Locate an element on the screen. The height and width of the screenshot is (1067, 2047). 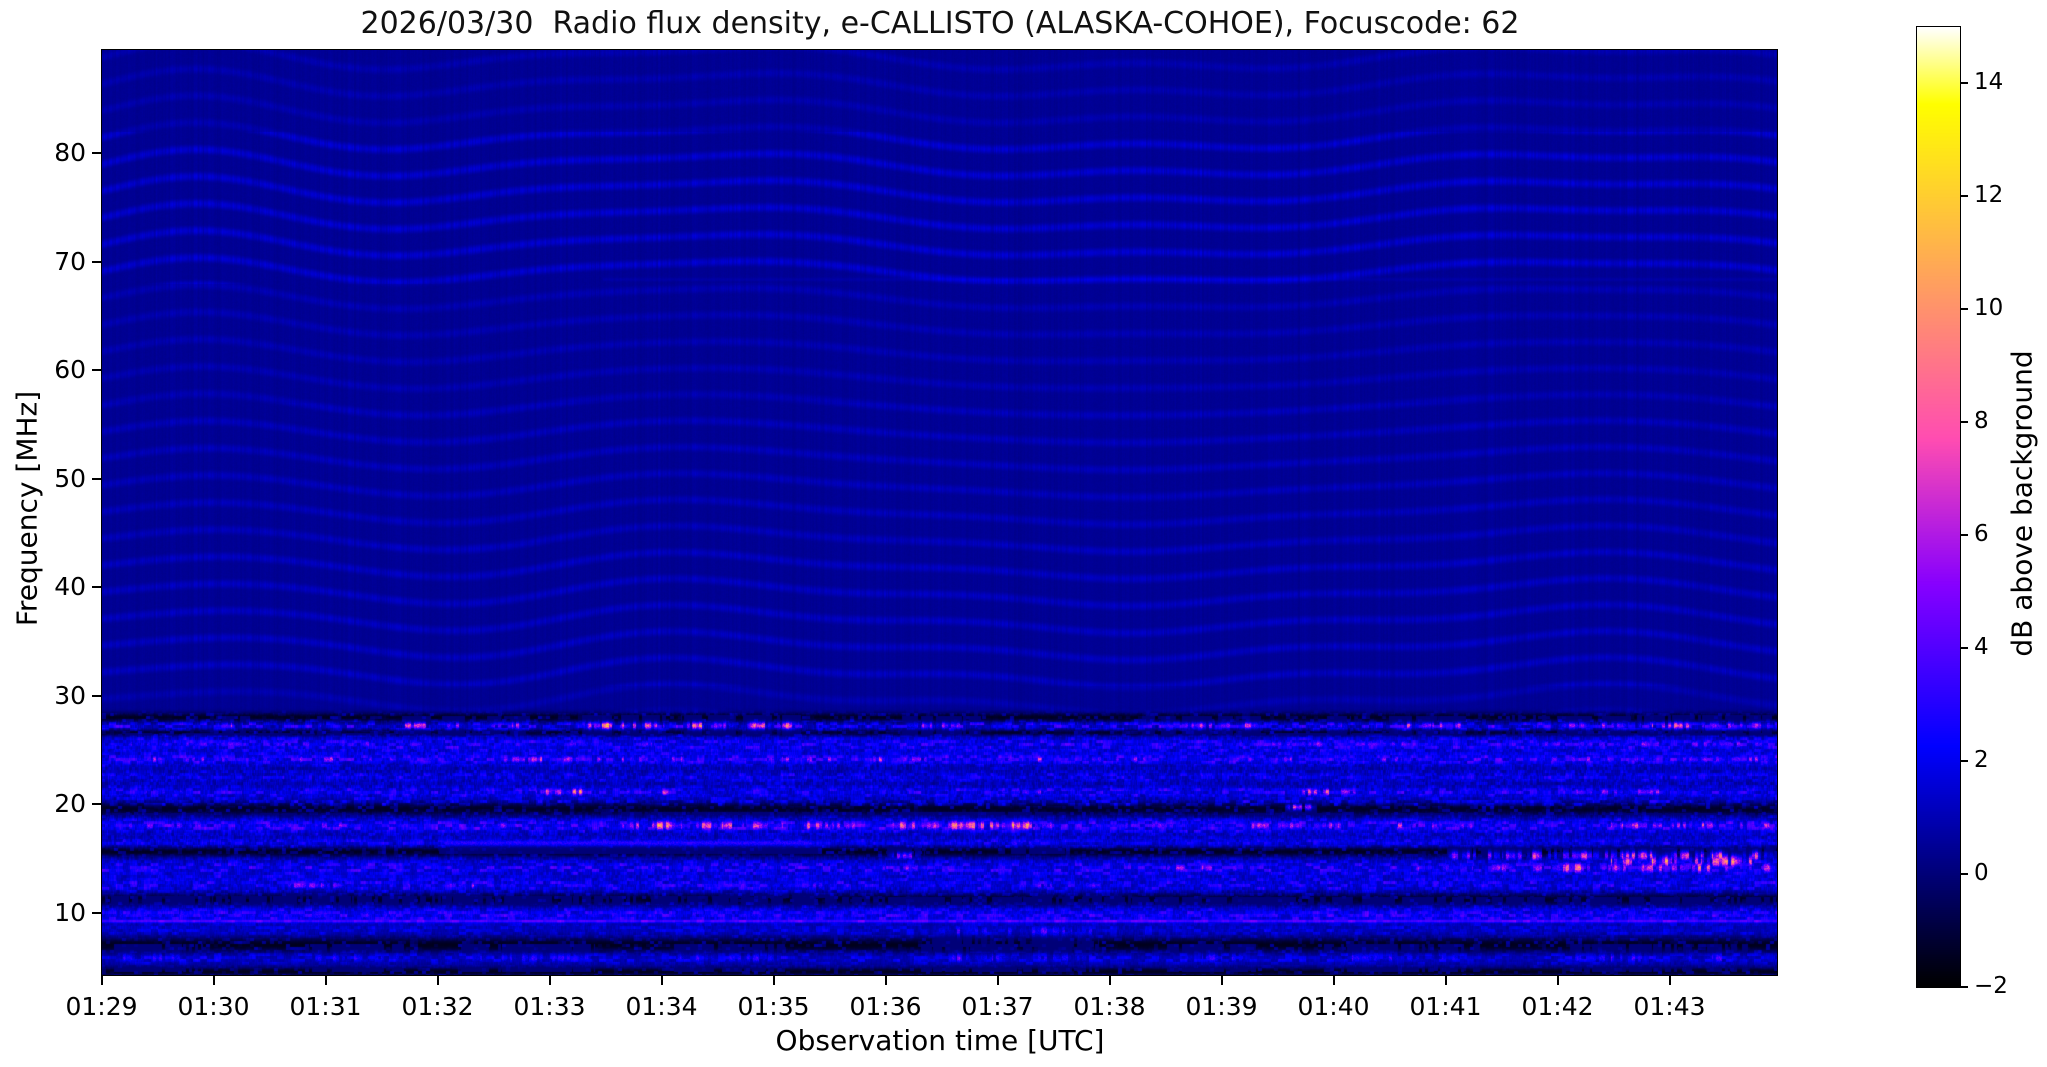
x-tick-label: 01:36 is located at coordinates (885, 1006).